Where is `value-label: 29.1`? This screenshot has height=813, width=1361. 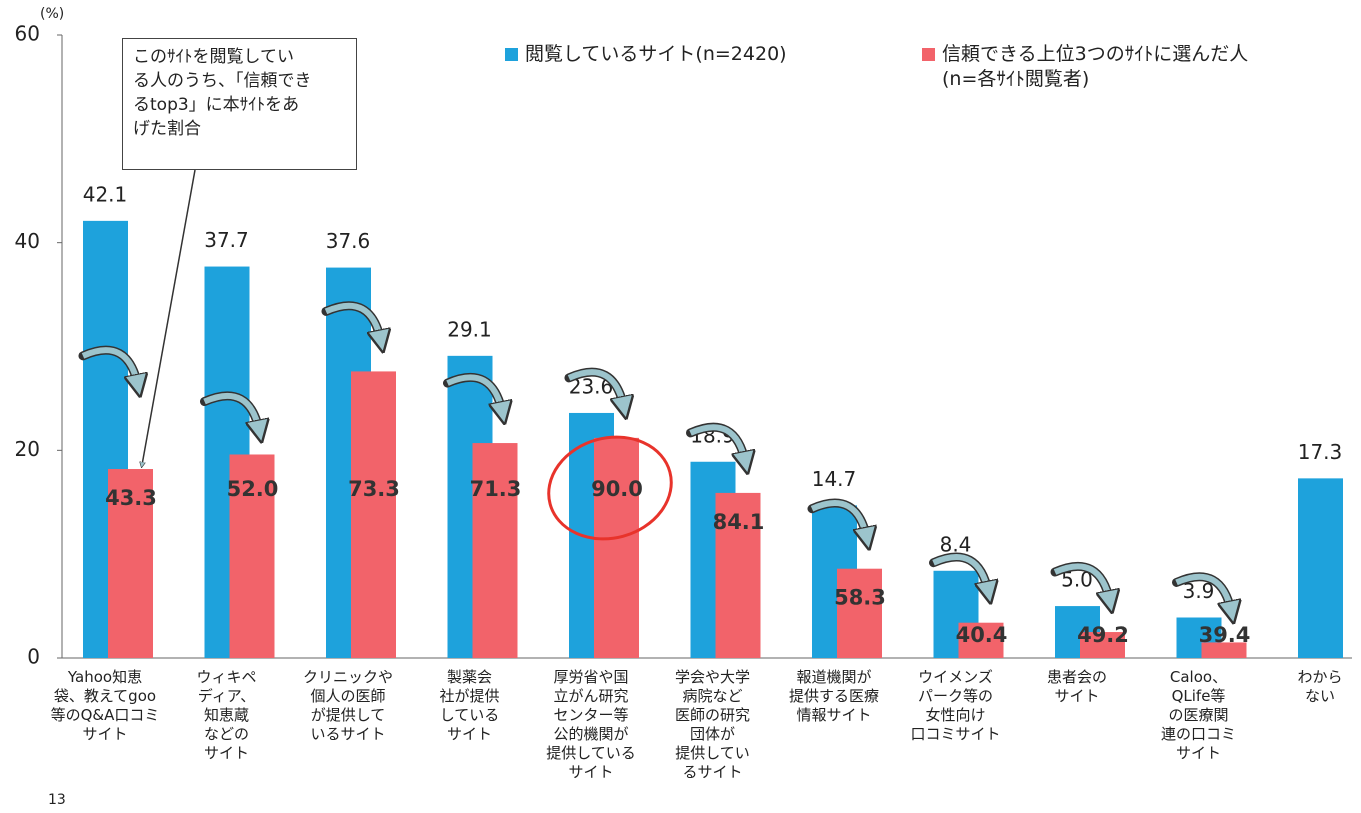
value-label: 29.1 is located at coordinates (469, 329).